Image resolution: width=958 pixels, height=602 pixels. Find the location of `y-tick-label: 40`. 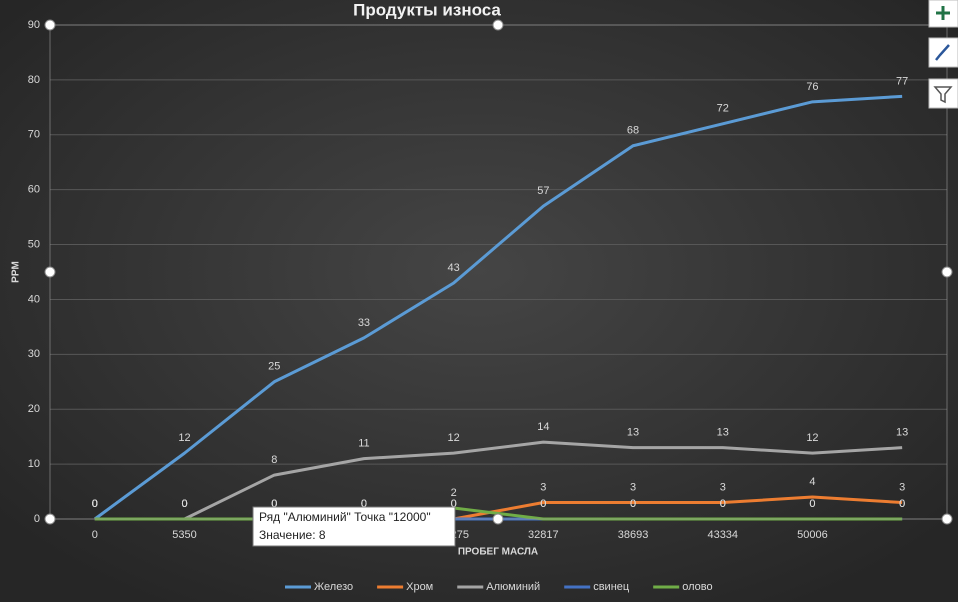

y-tick-label: 40 is located at coordinates (34, 299).